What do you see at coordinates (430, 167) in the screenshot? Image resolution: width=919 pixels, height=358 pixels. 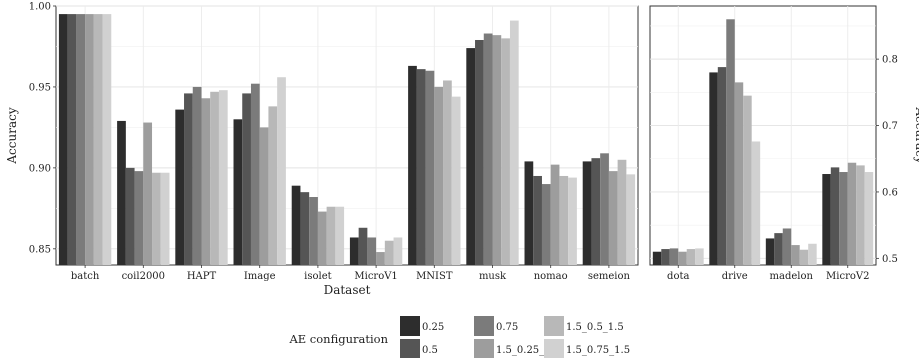 I see `bar-MNIST-0.75` at bounding box center [430, 167].